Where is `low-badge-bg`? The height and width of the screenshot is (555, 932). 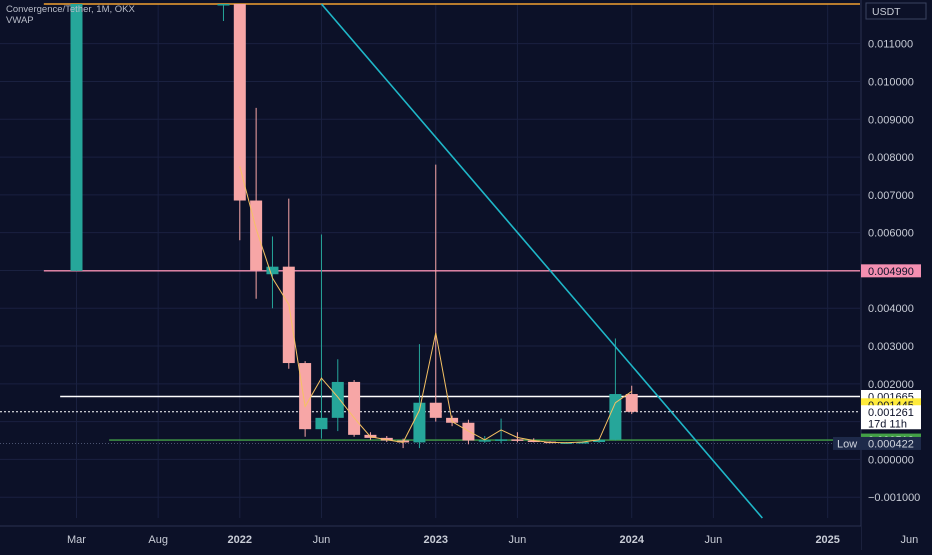 low-badge-bg is located at coordinates (877, 443).